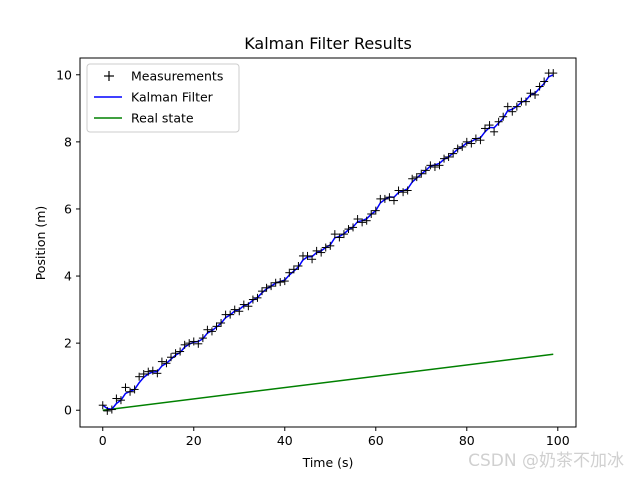  I want to click on y-tick-label: 0, so click(68, 410).